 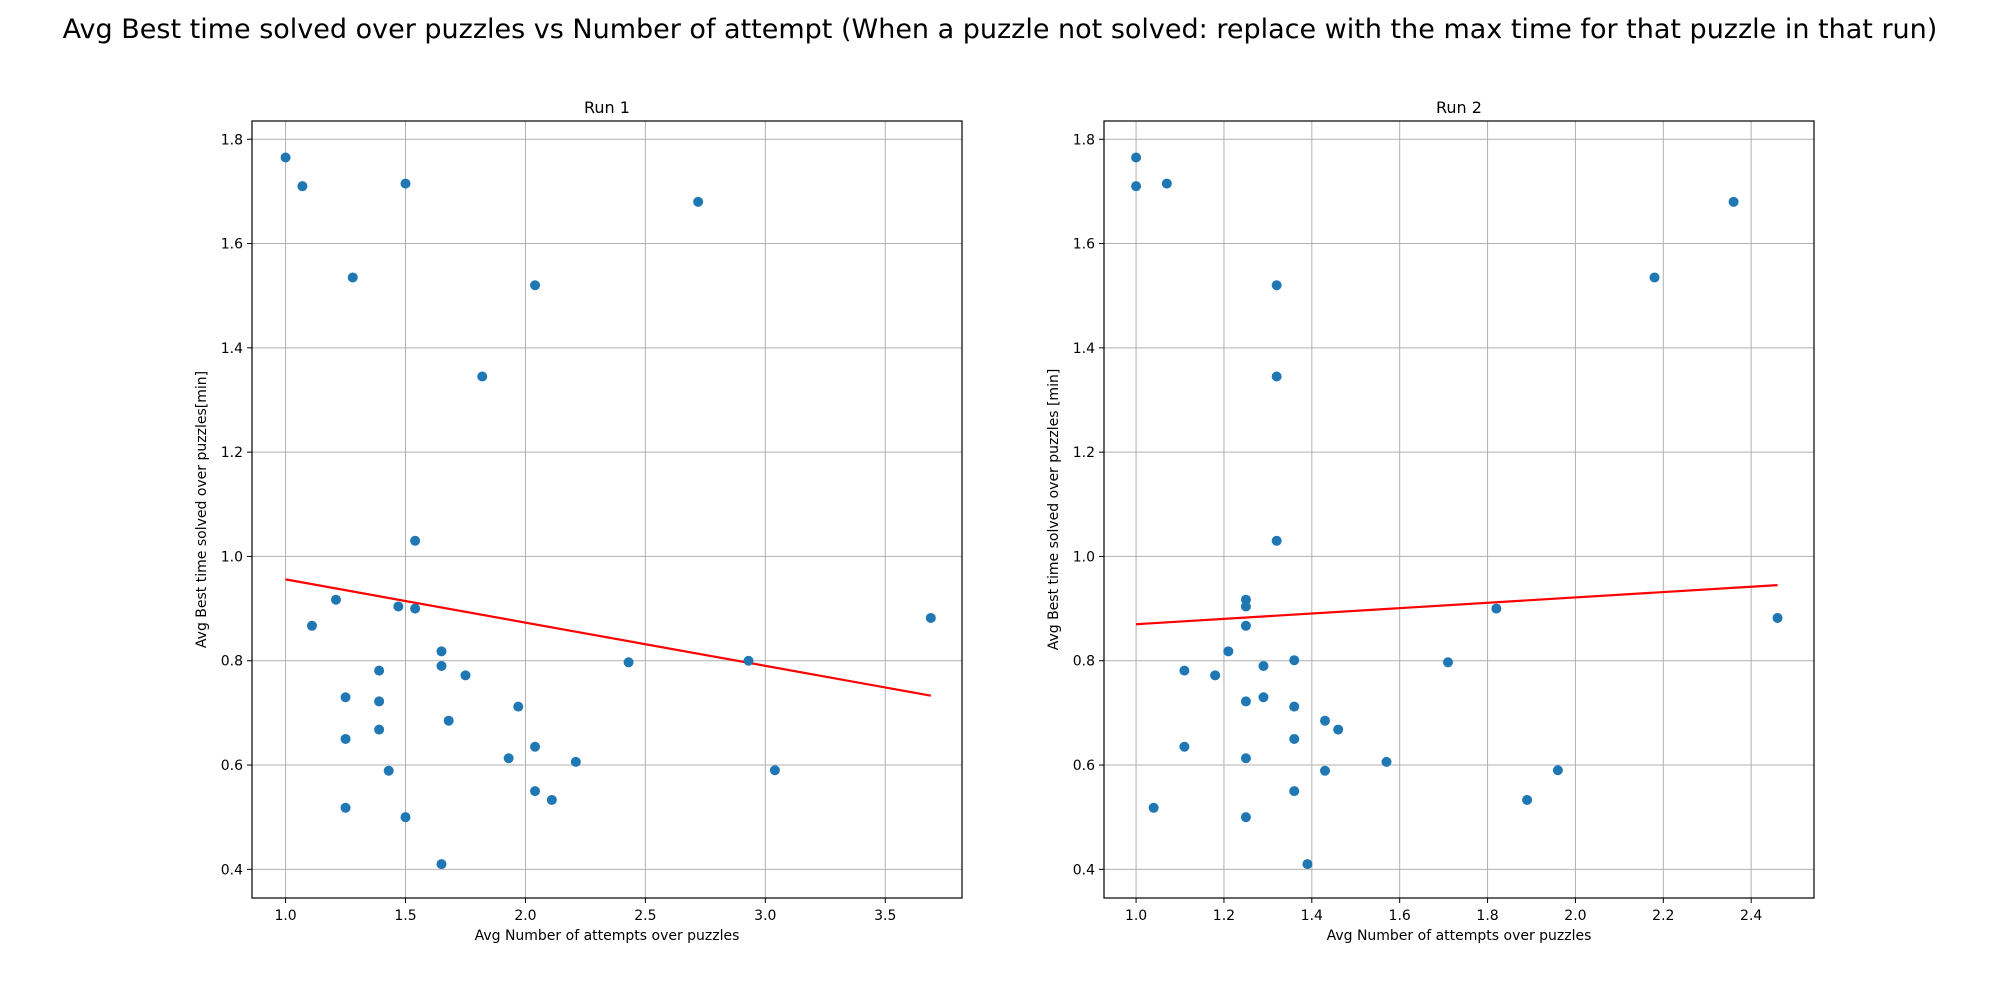 I want to click on x-tick-label: 3.5, so click(x=885, y=916).